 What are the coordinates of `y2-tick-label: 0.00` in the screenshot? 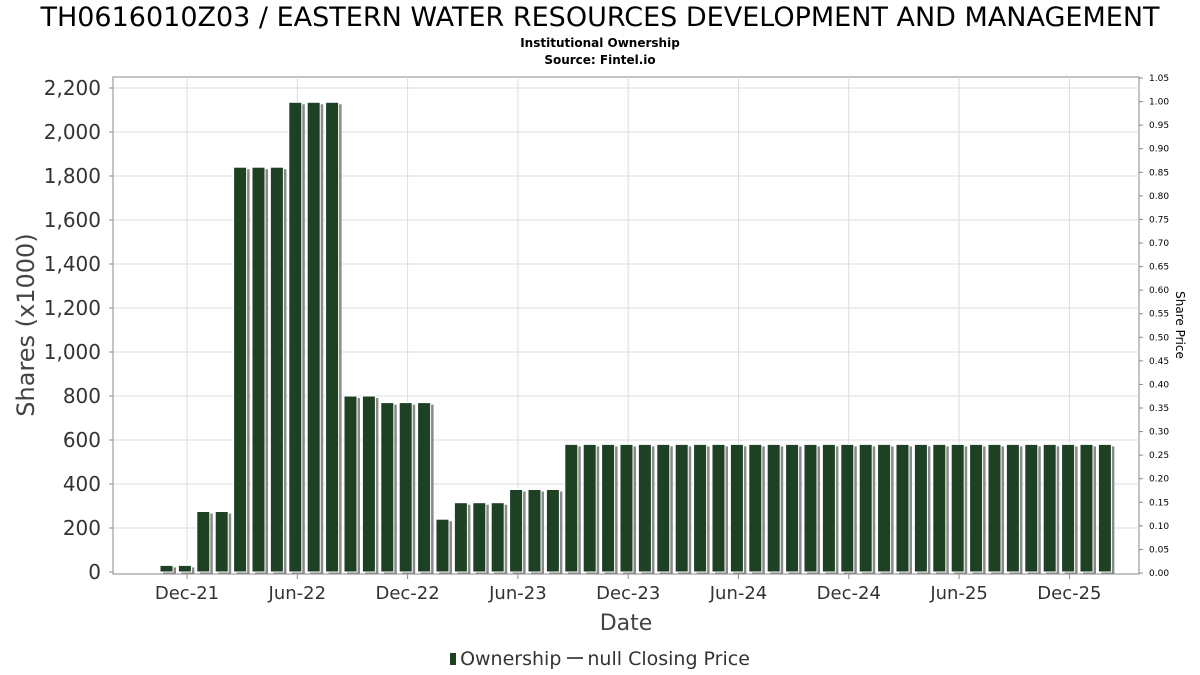 It's located at (1159, 574).